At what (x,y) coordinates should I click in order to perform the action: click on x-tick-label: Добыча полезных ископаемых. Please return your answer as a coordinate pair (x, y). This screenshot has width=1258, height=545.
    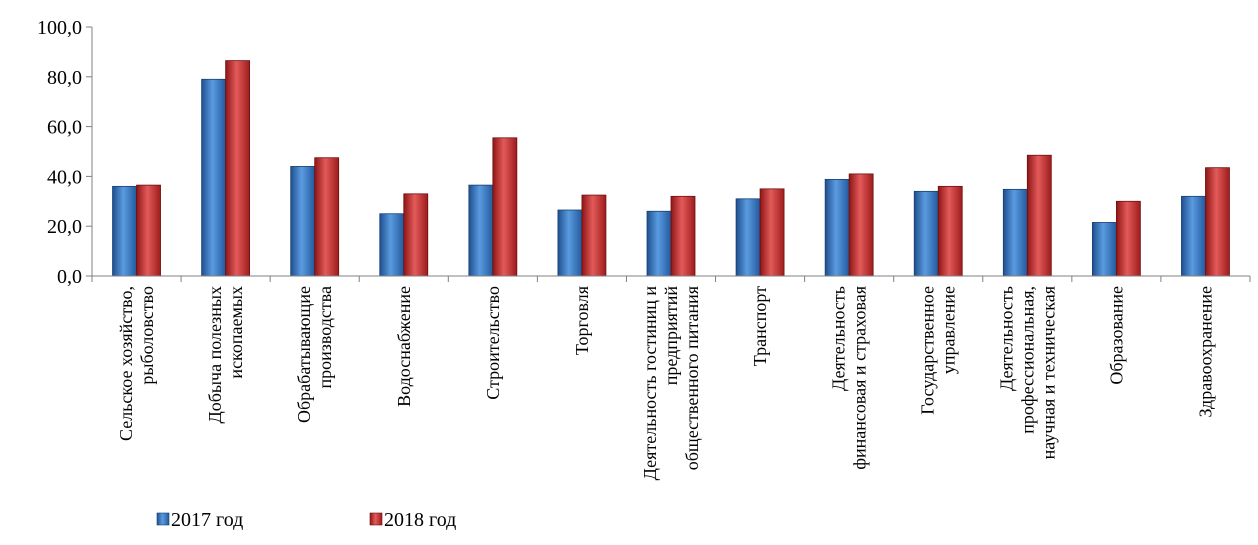
    Looking at the image, I should click on (225, 355).